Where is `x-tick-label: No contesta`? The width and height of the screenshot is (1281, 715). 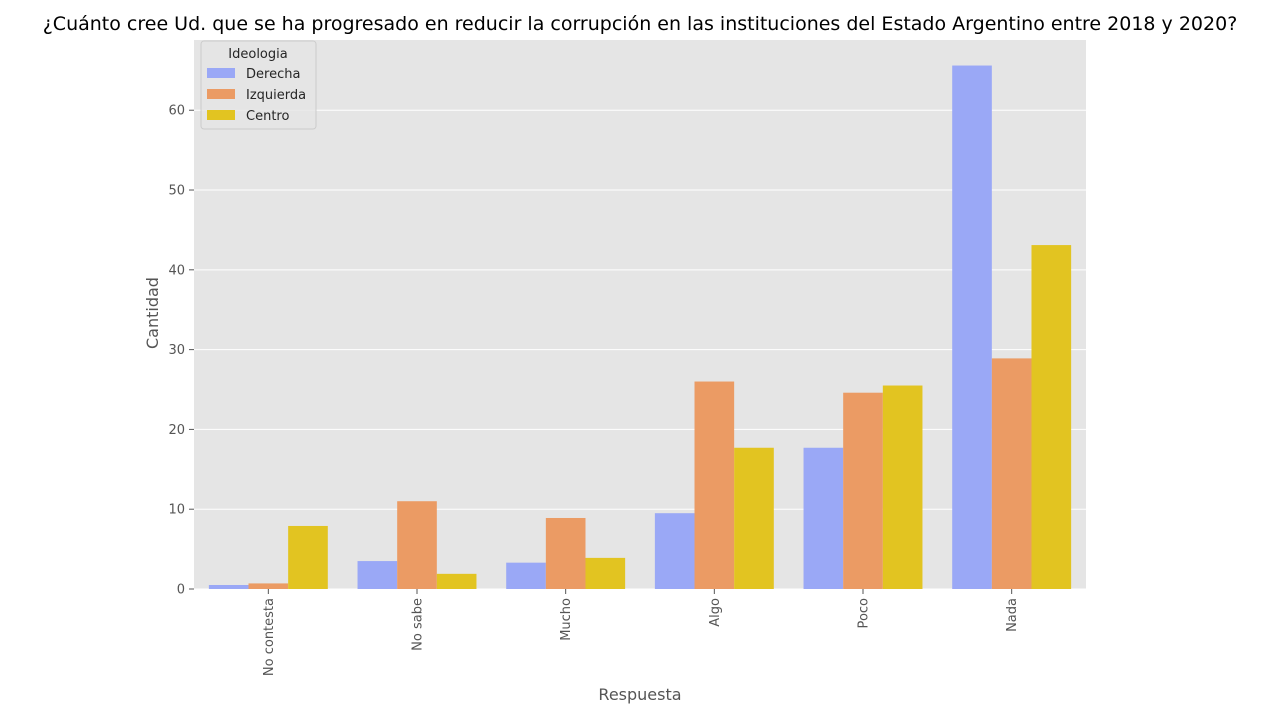 x-tick-label: No contesta is located at coordinates (269, 637).